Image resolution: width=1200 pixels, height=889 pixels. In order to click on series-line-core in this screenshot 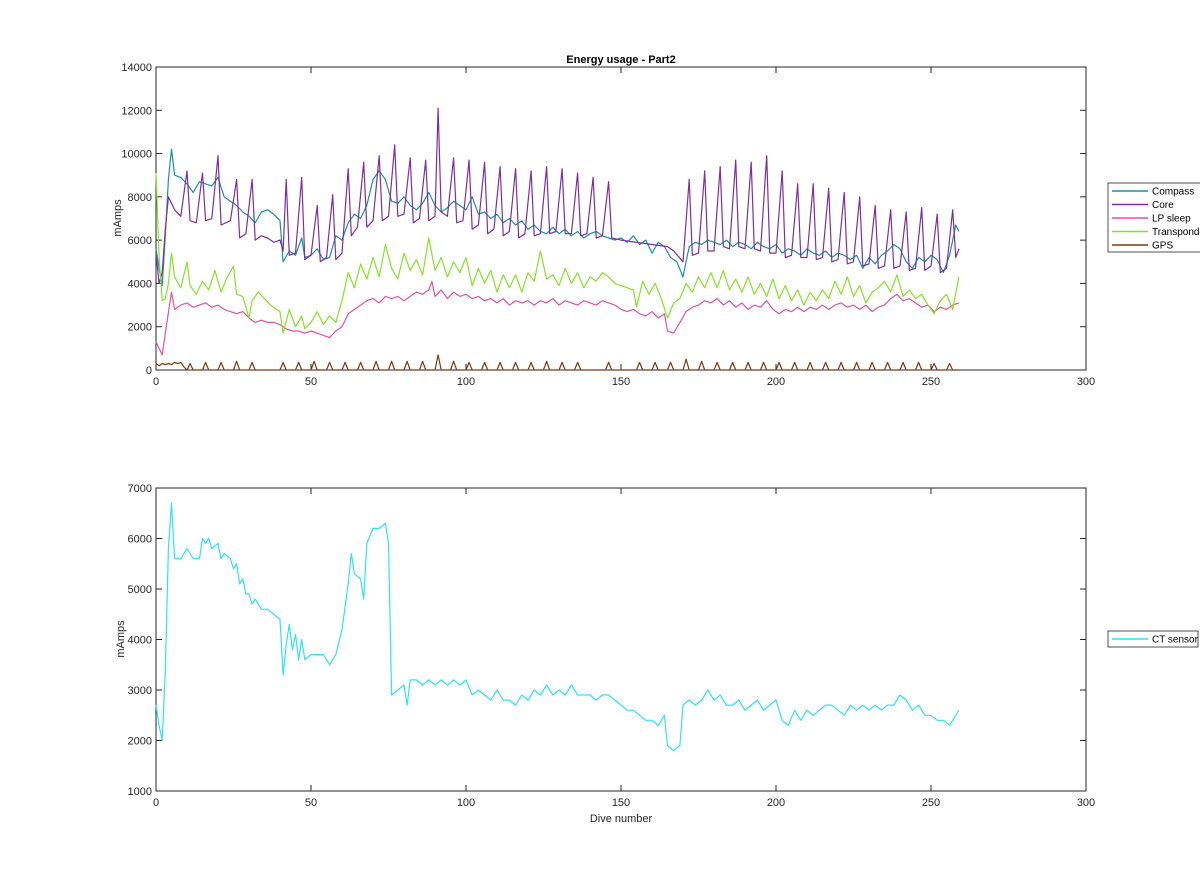, I will do `click(557, 195)`.